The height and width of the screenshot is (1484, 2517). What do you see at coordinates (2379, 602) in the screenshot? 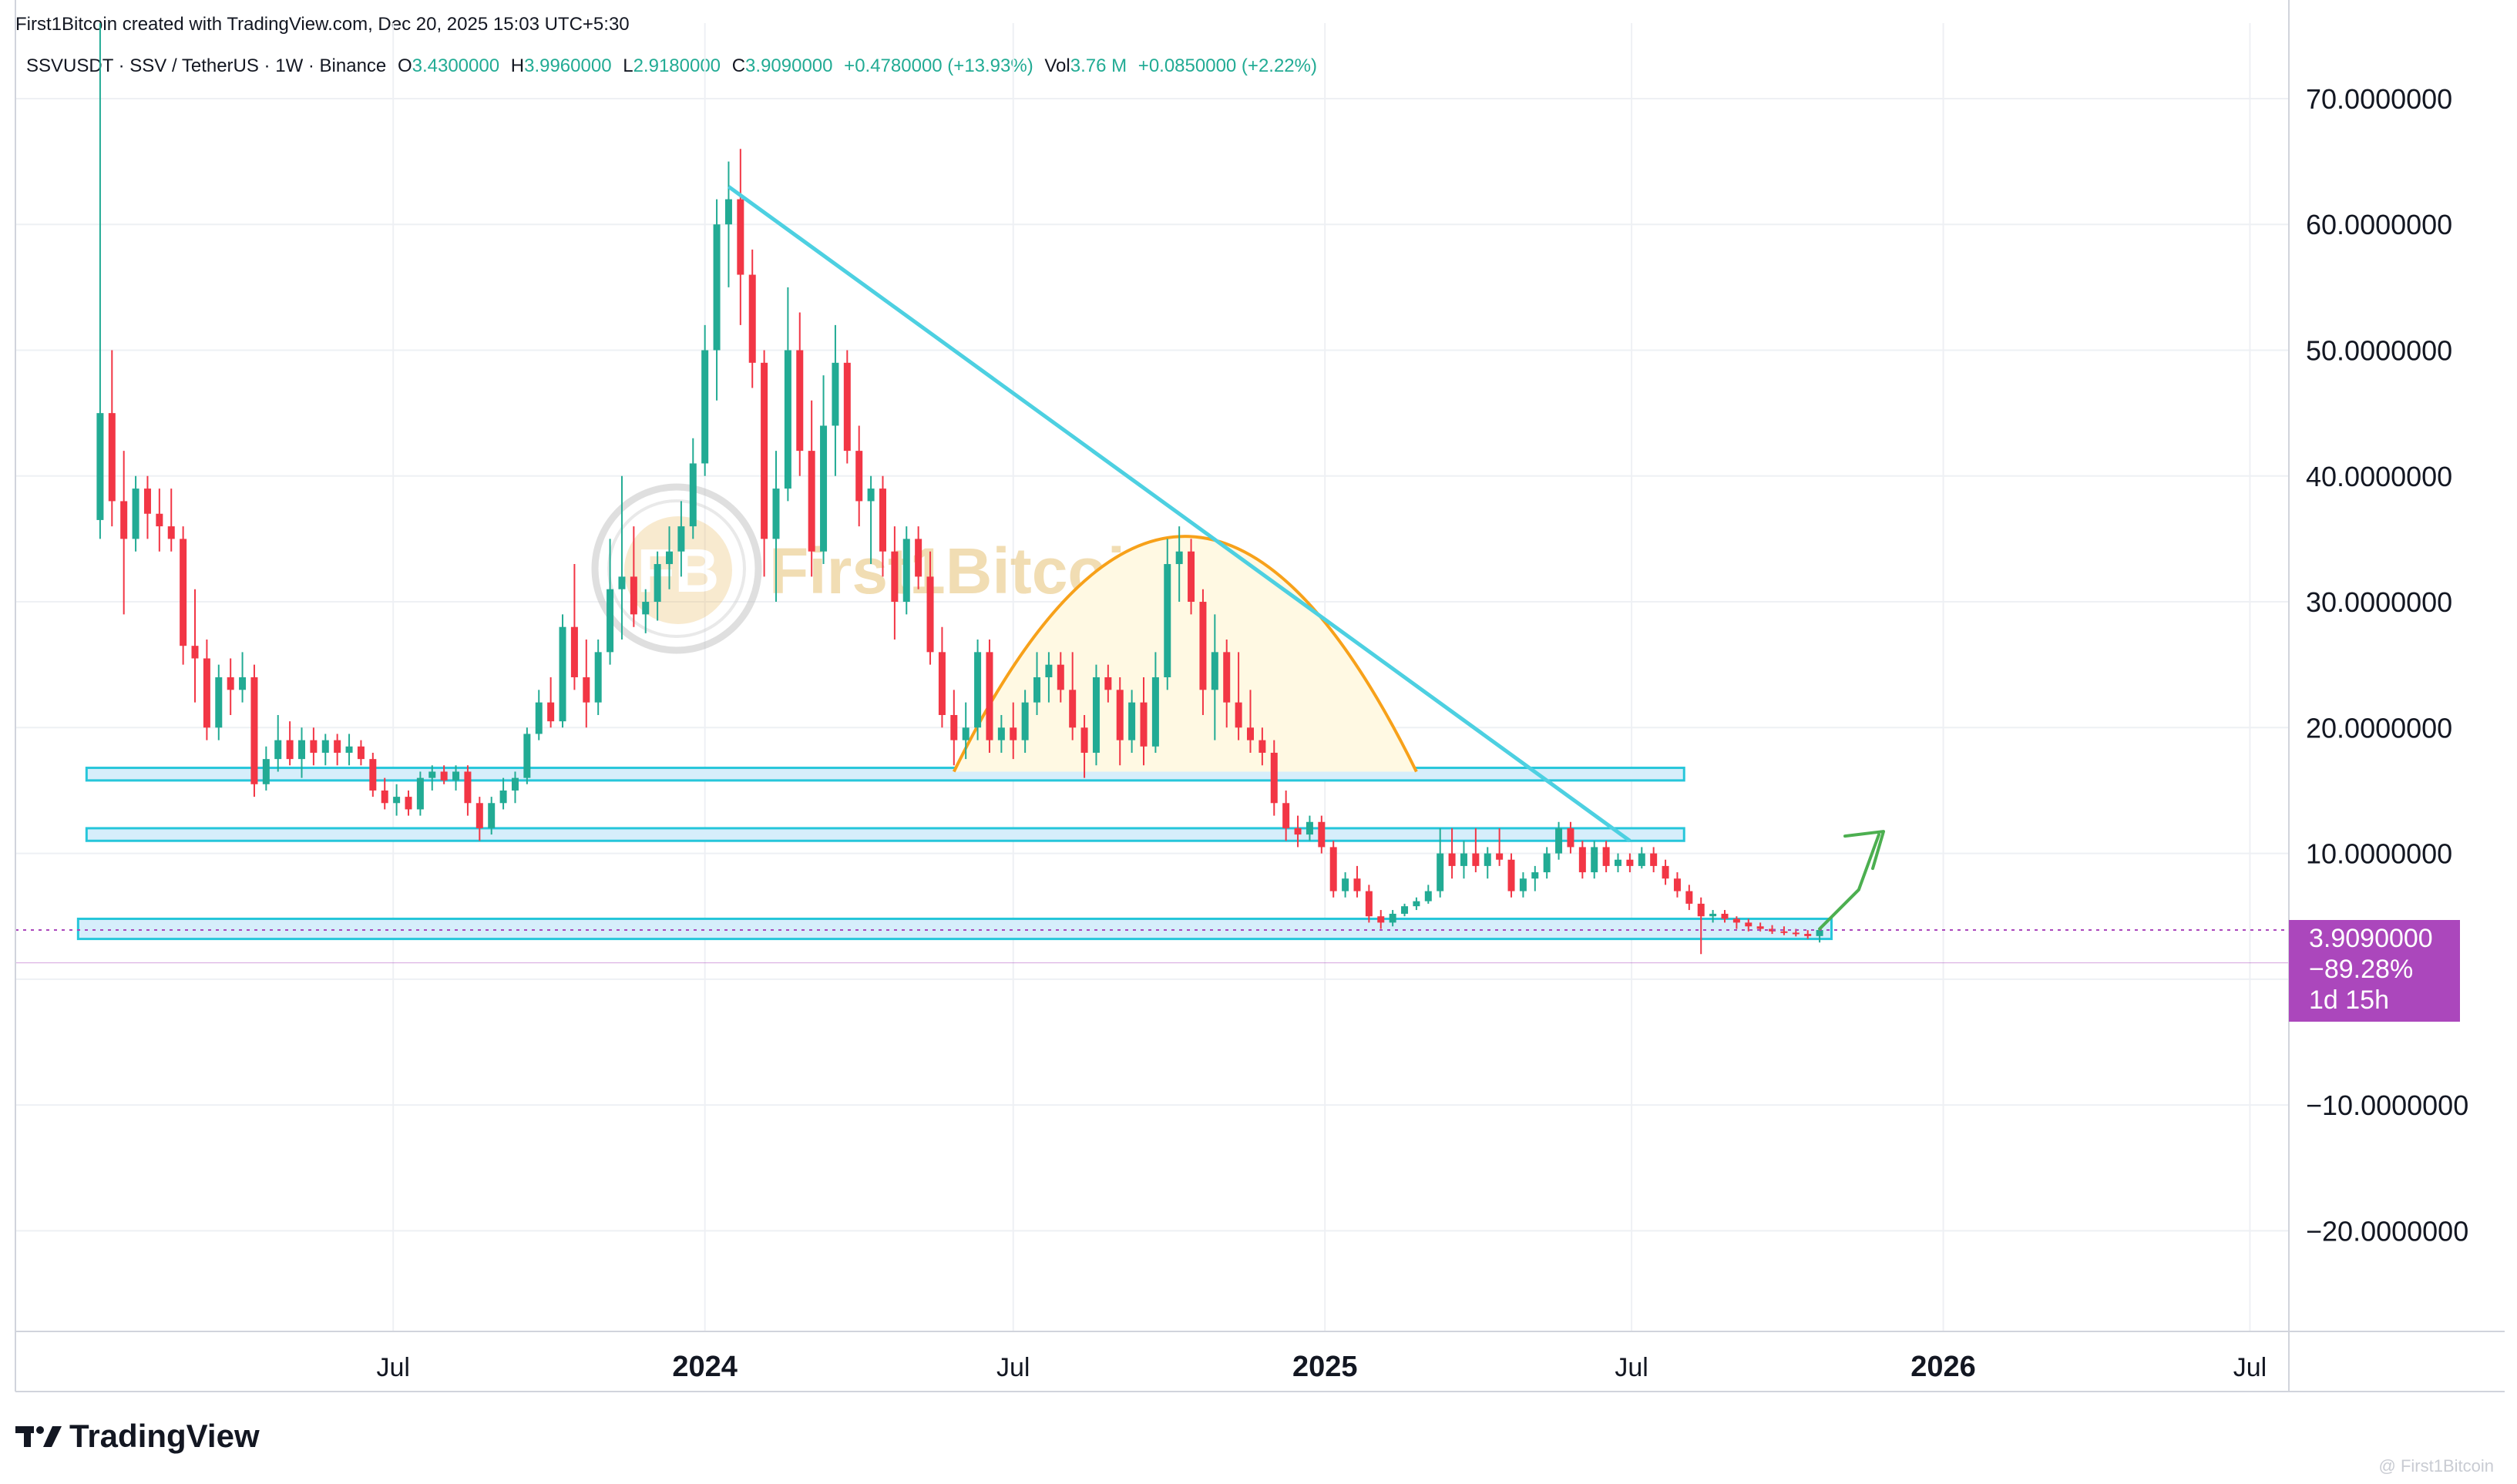
I see `y-tick-label: 30.0000000` at bounding box center [2379, 602].